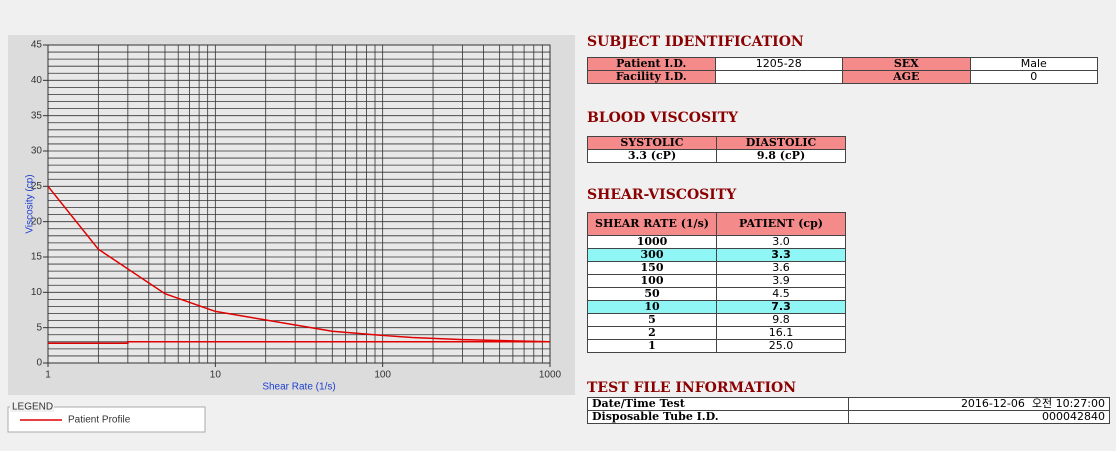 The image size is (1116, 451). Describe the element at coordinates (979, 404) in the screenshot. I see `table-cell: 2016-12-06 오전 10:27:00` at that location.